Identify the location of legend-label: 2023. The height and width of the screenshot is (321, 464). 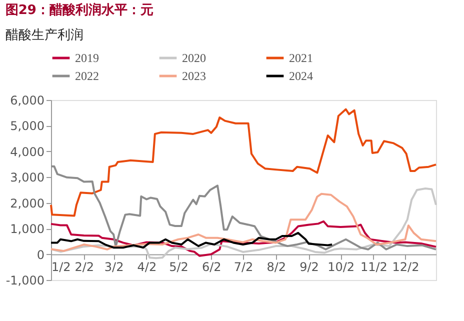
(194, 76).